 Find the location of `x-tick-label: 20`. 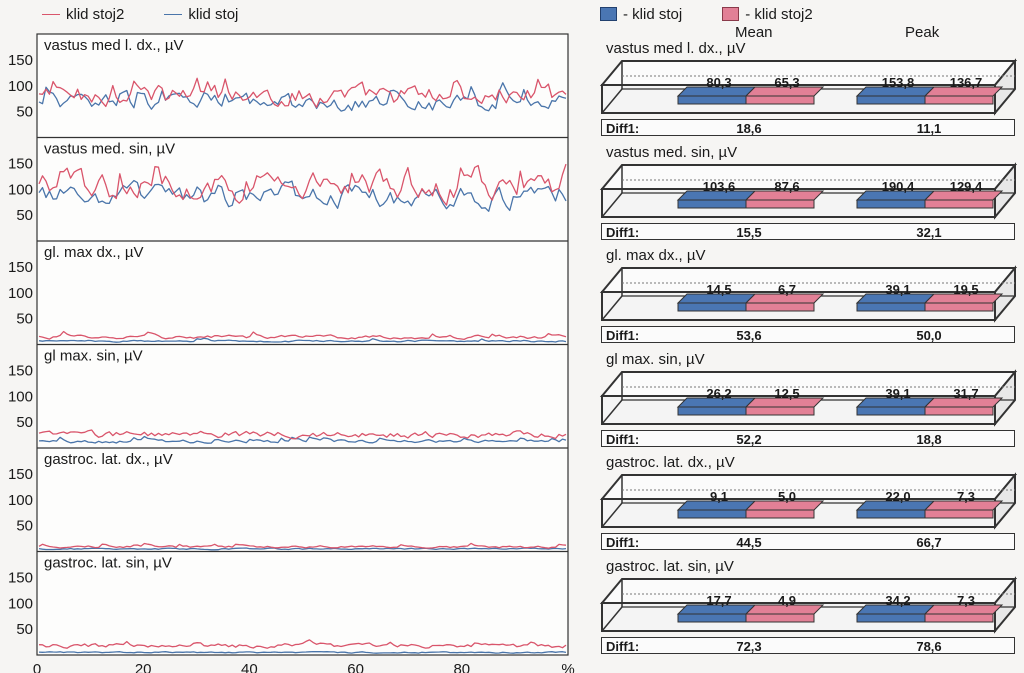

x-tick-label: 20 is located at coordinates (143, 667).